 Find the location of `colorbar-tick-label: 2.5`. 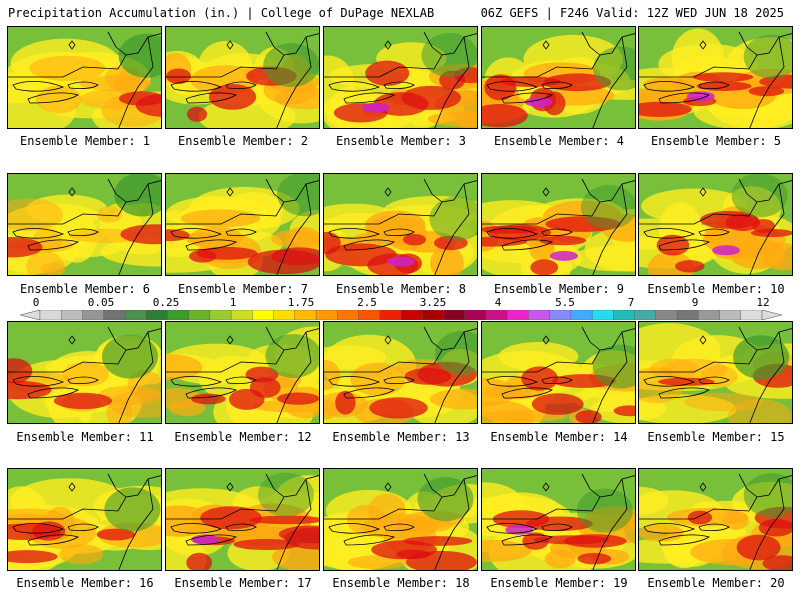

colorbar-tick-label: 2.5 is located at coordinates (367, 302).